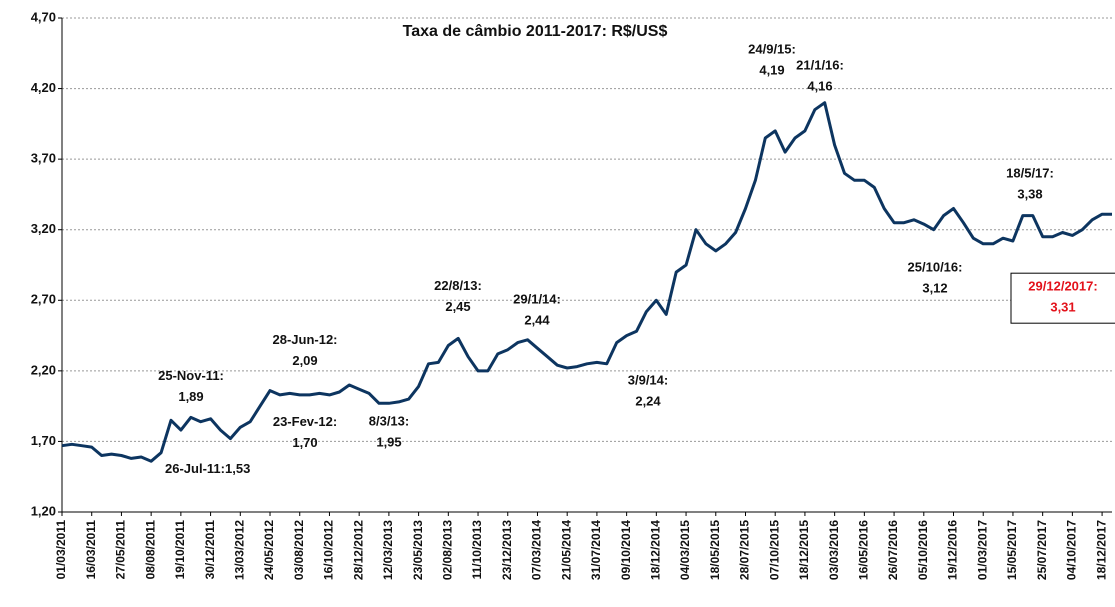 The height and width of the screenshot is (607, 1115). What do you see at coordinates (772, 48) in the screenshot?
I see `annotation-text: 24/9/15:` at bounding box center [772, 48].